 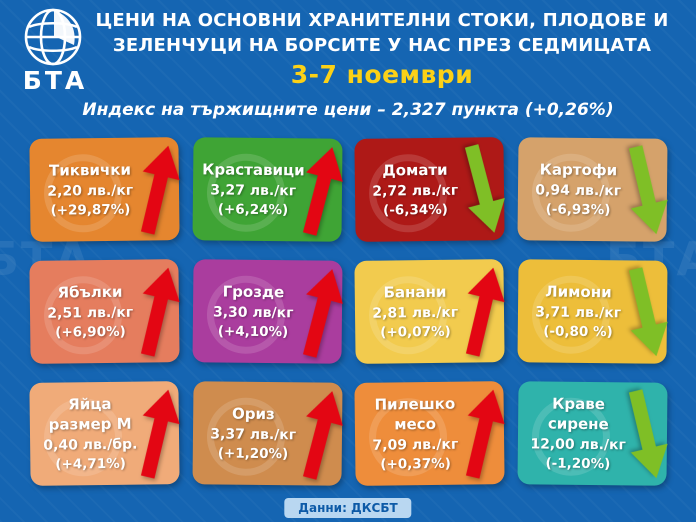 What do you see at coordinates (53, 37) in the screenshot?
I see `globe-icon` at bounding box center [53, 37].